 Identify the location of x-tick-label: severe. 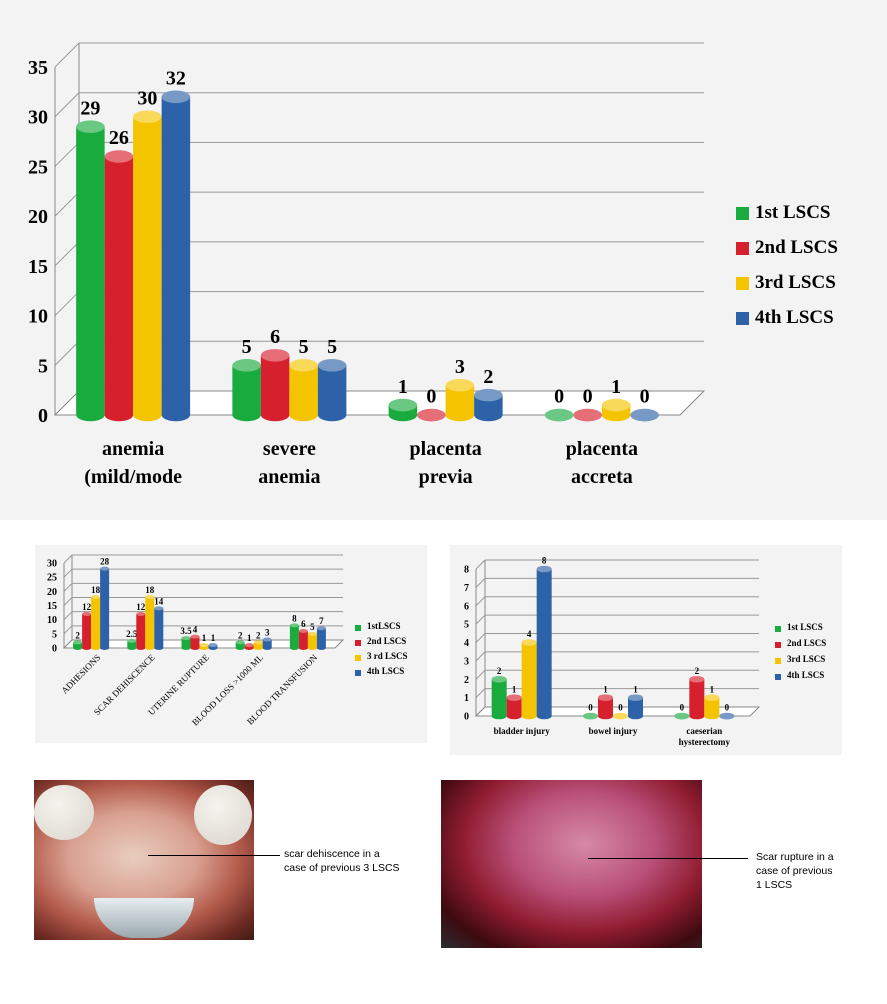
(289, 449).